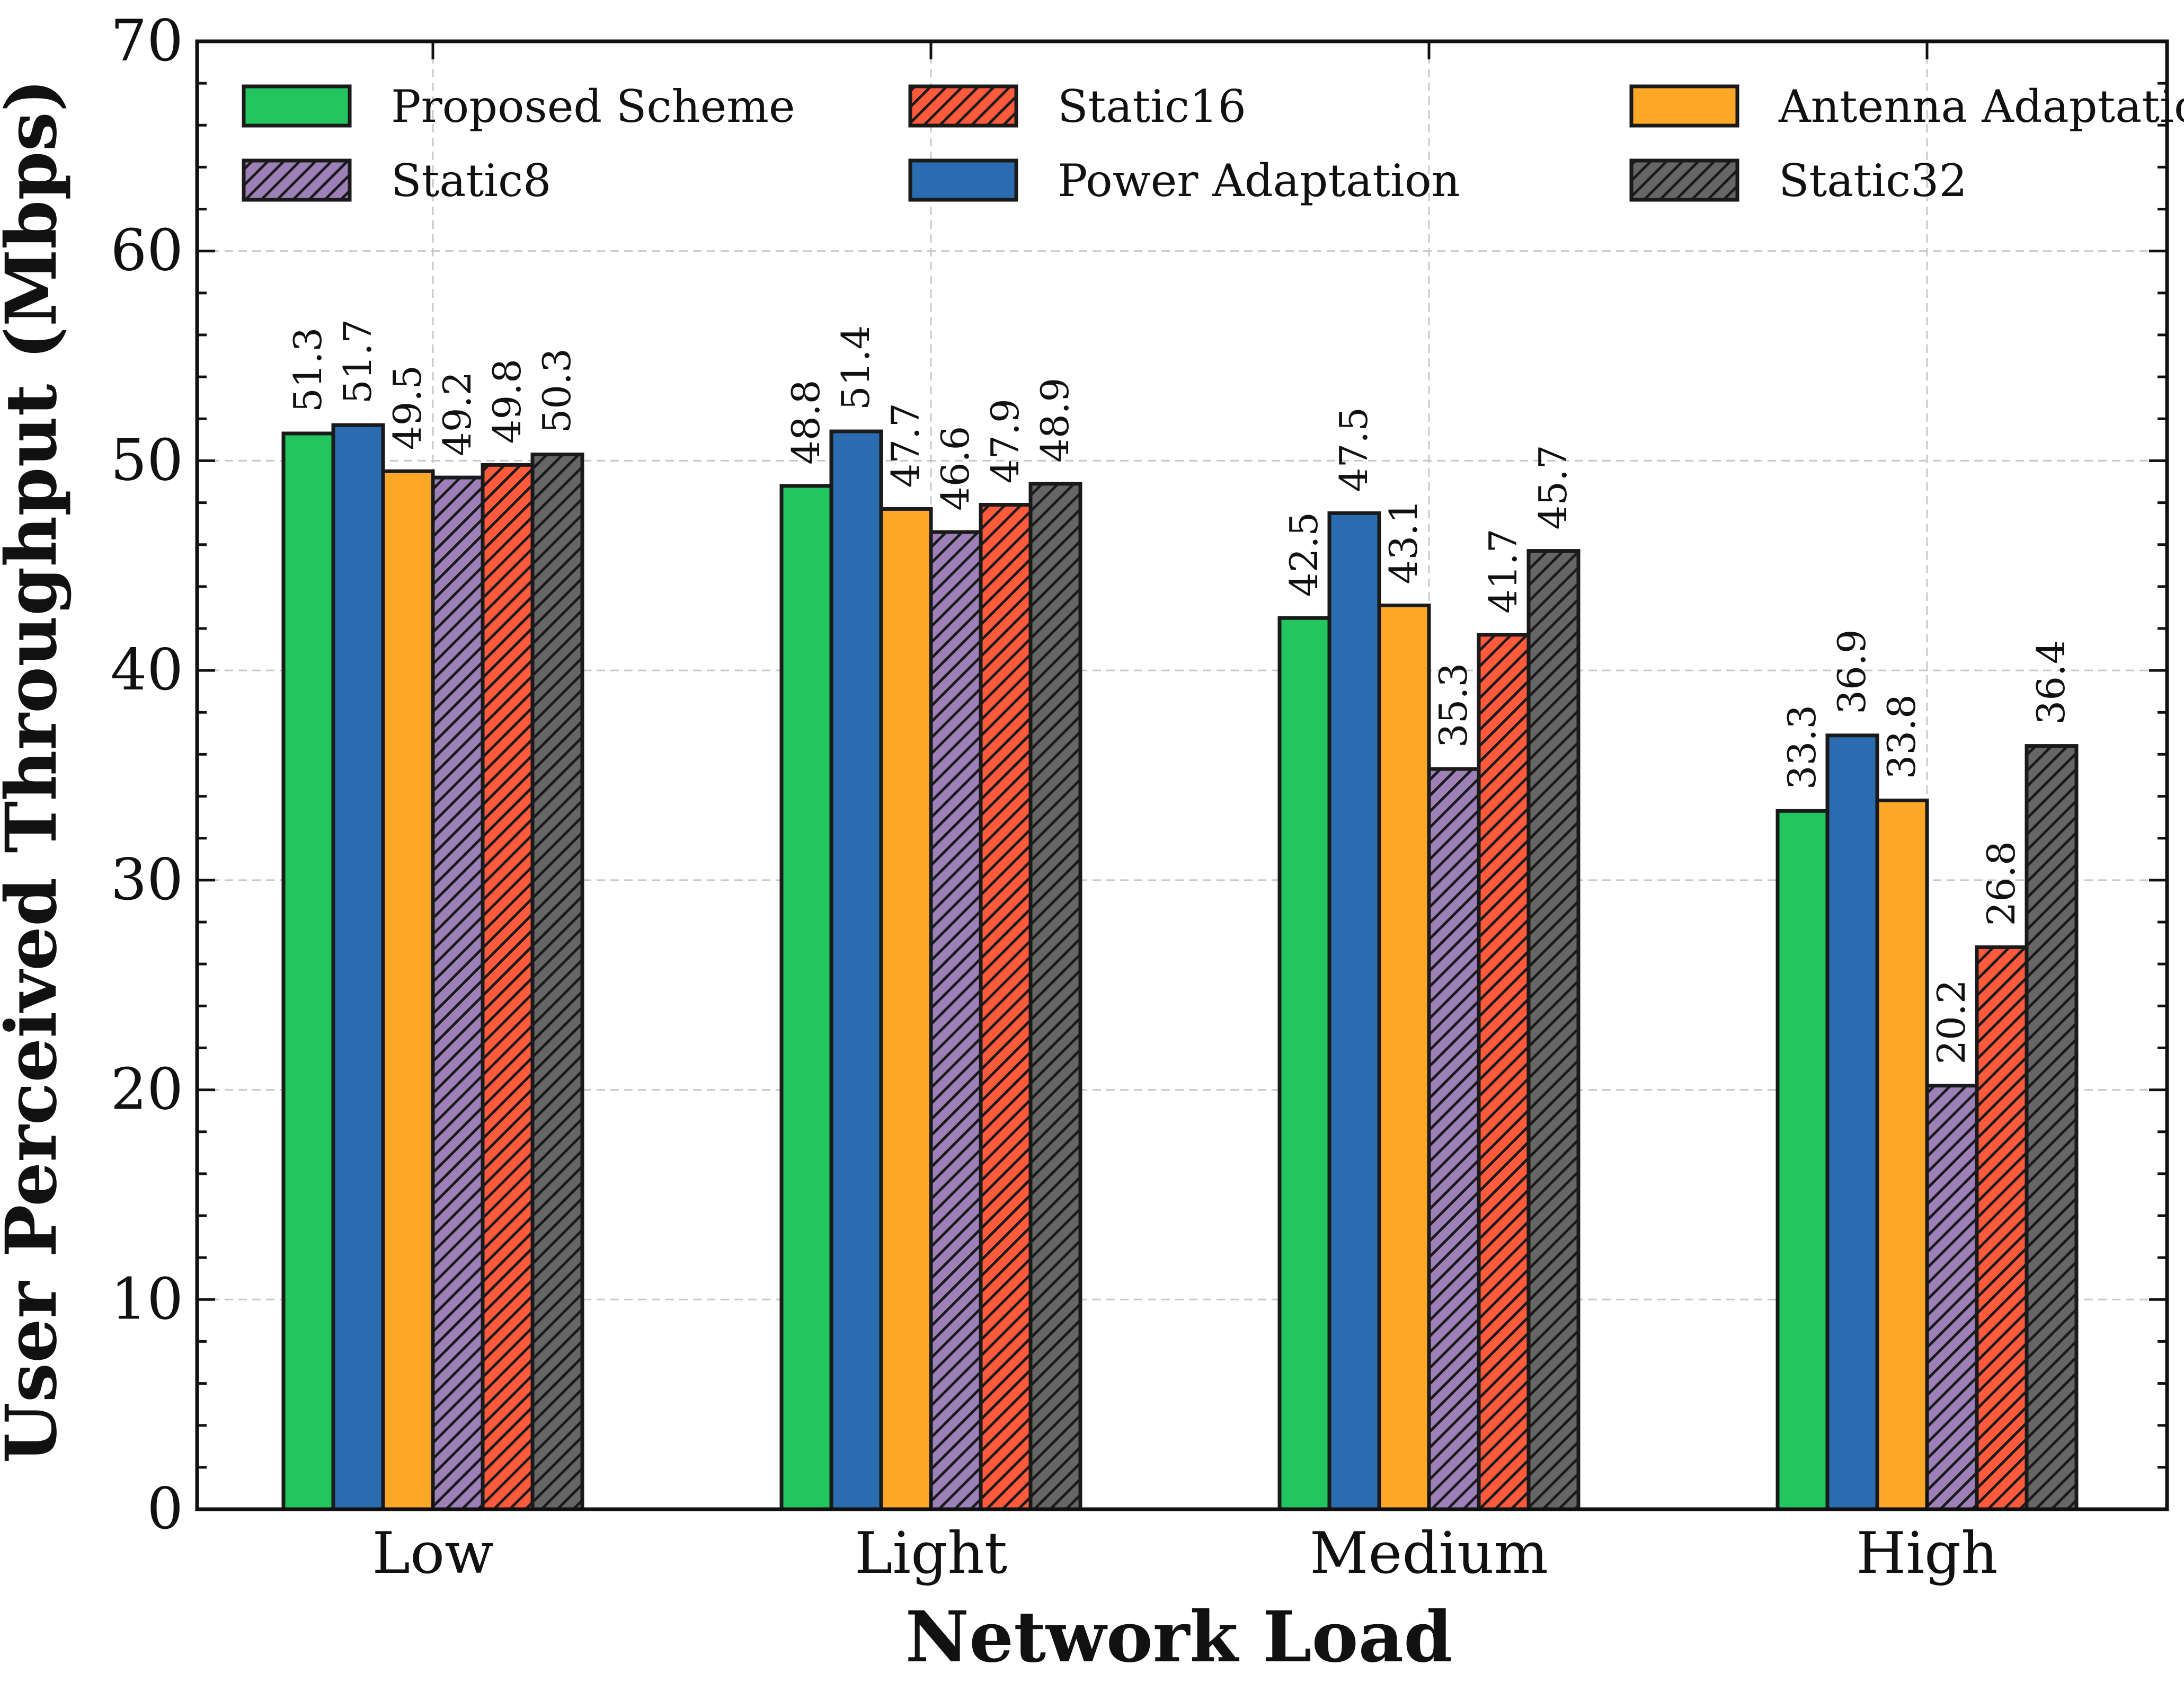 This screenshot has width=2184, height=1691. I want to click on y-tick-label: 0, so click(165, 1509).